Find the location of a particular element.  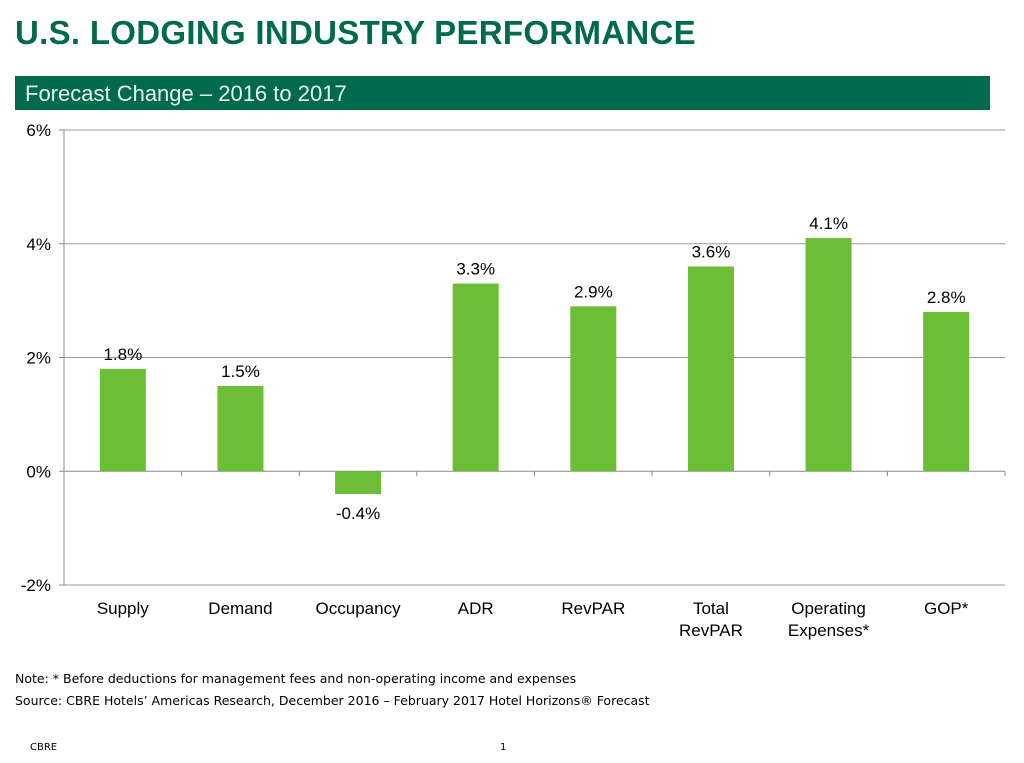

page-number: 1 is located at coordinates (503, 747).